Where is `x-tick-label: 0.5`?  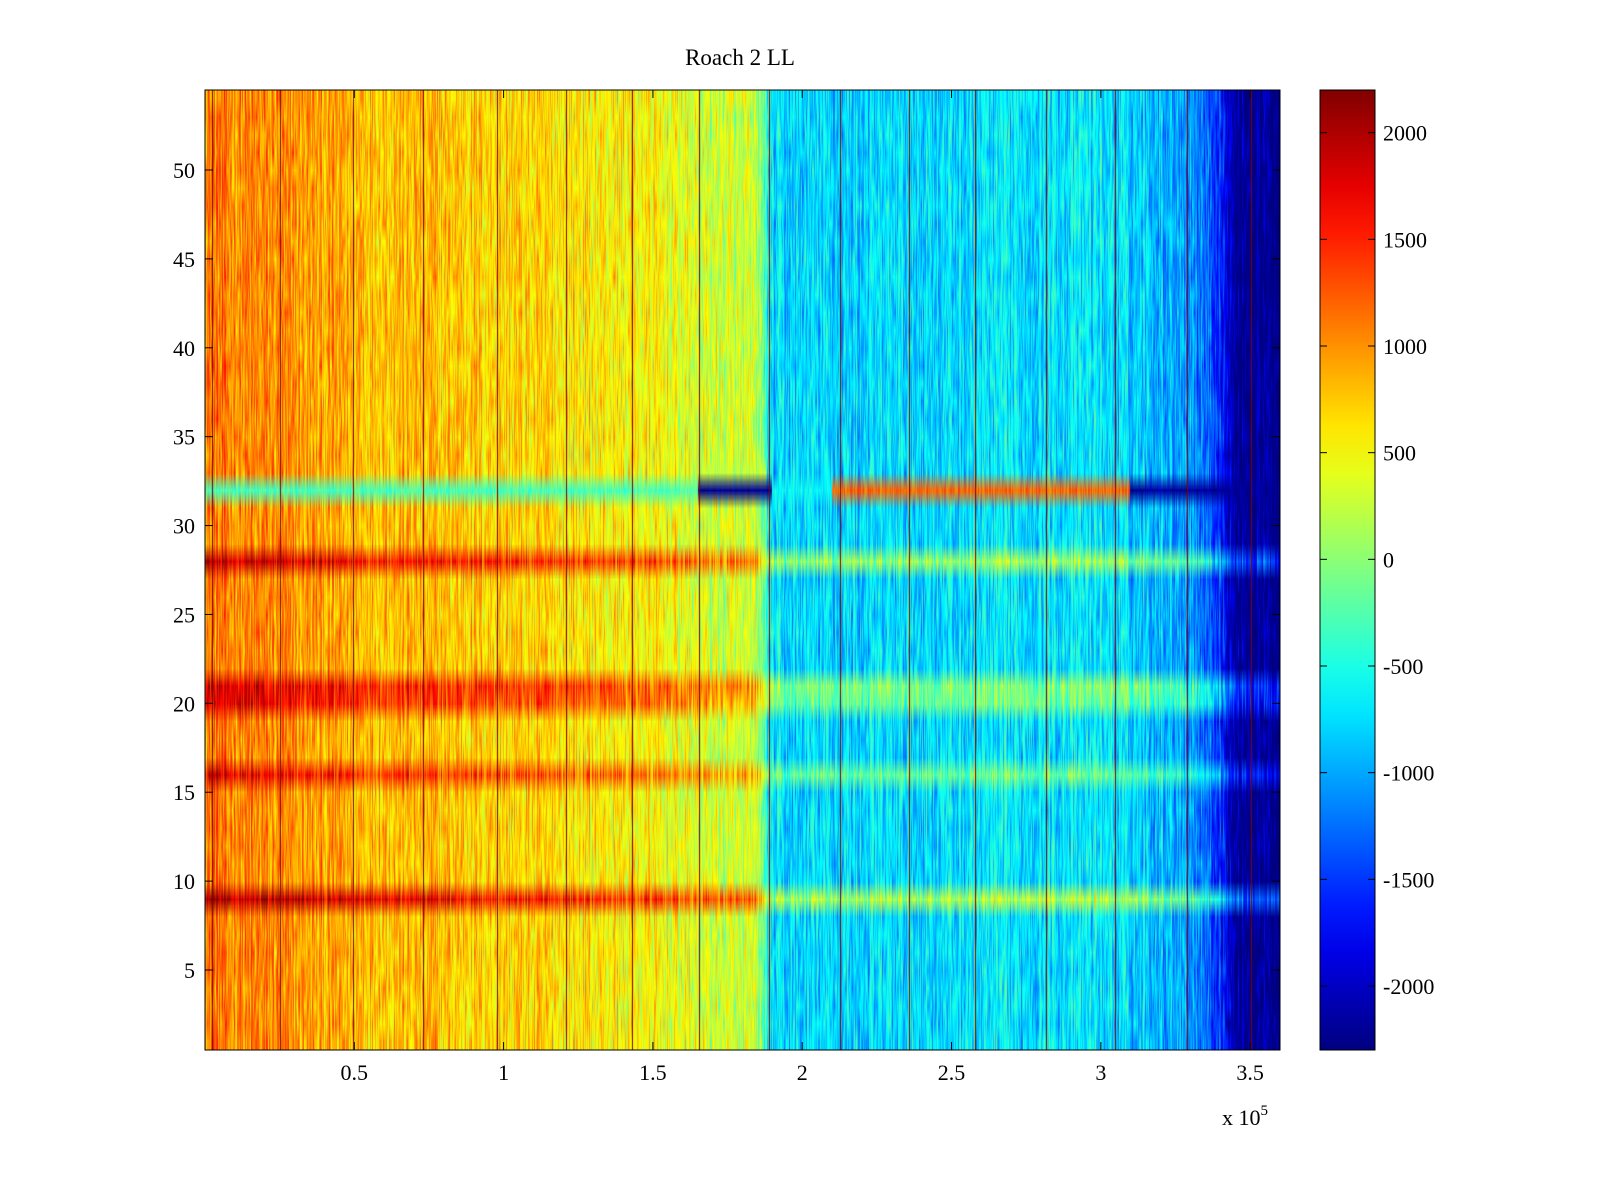 x-tick-label: 0.5 is located at coordinates (355, 1072).